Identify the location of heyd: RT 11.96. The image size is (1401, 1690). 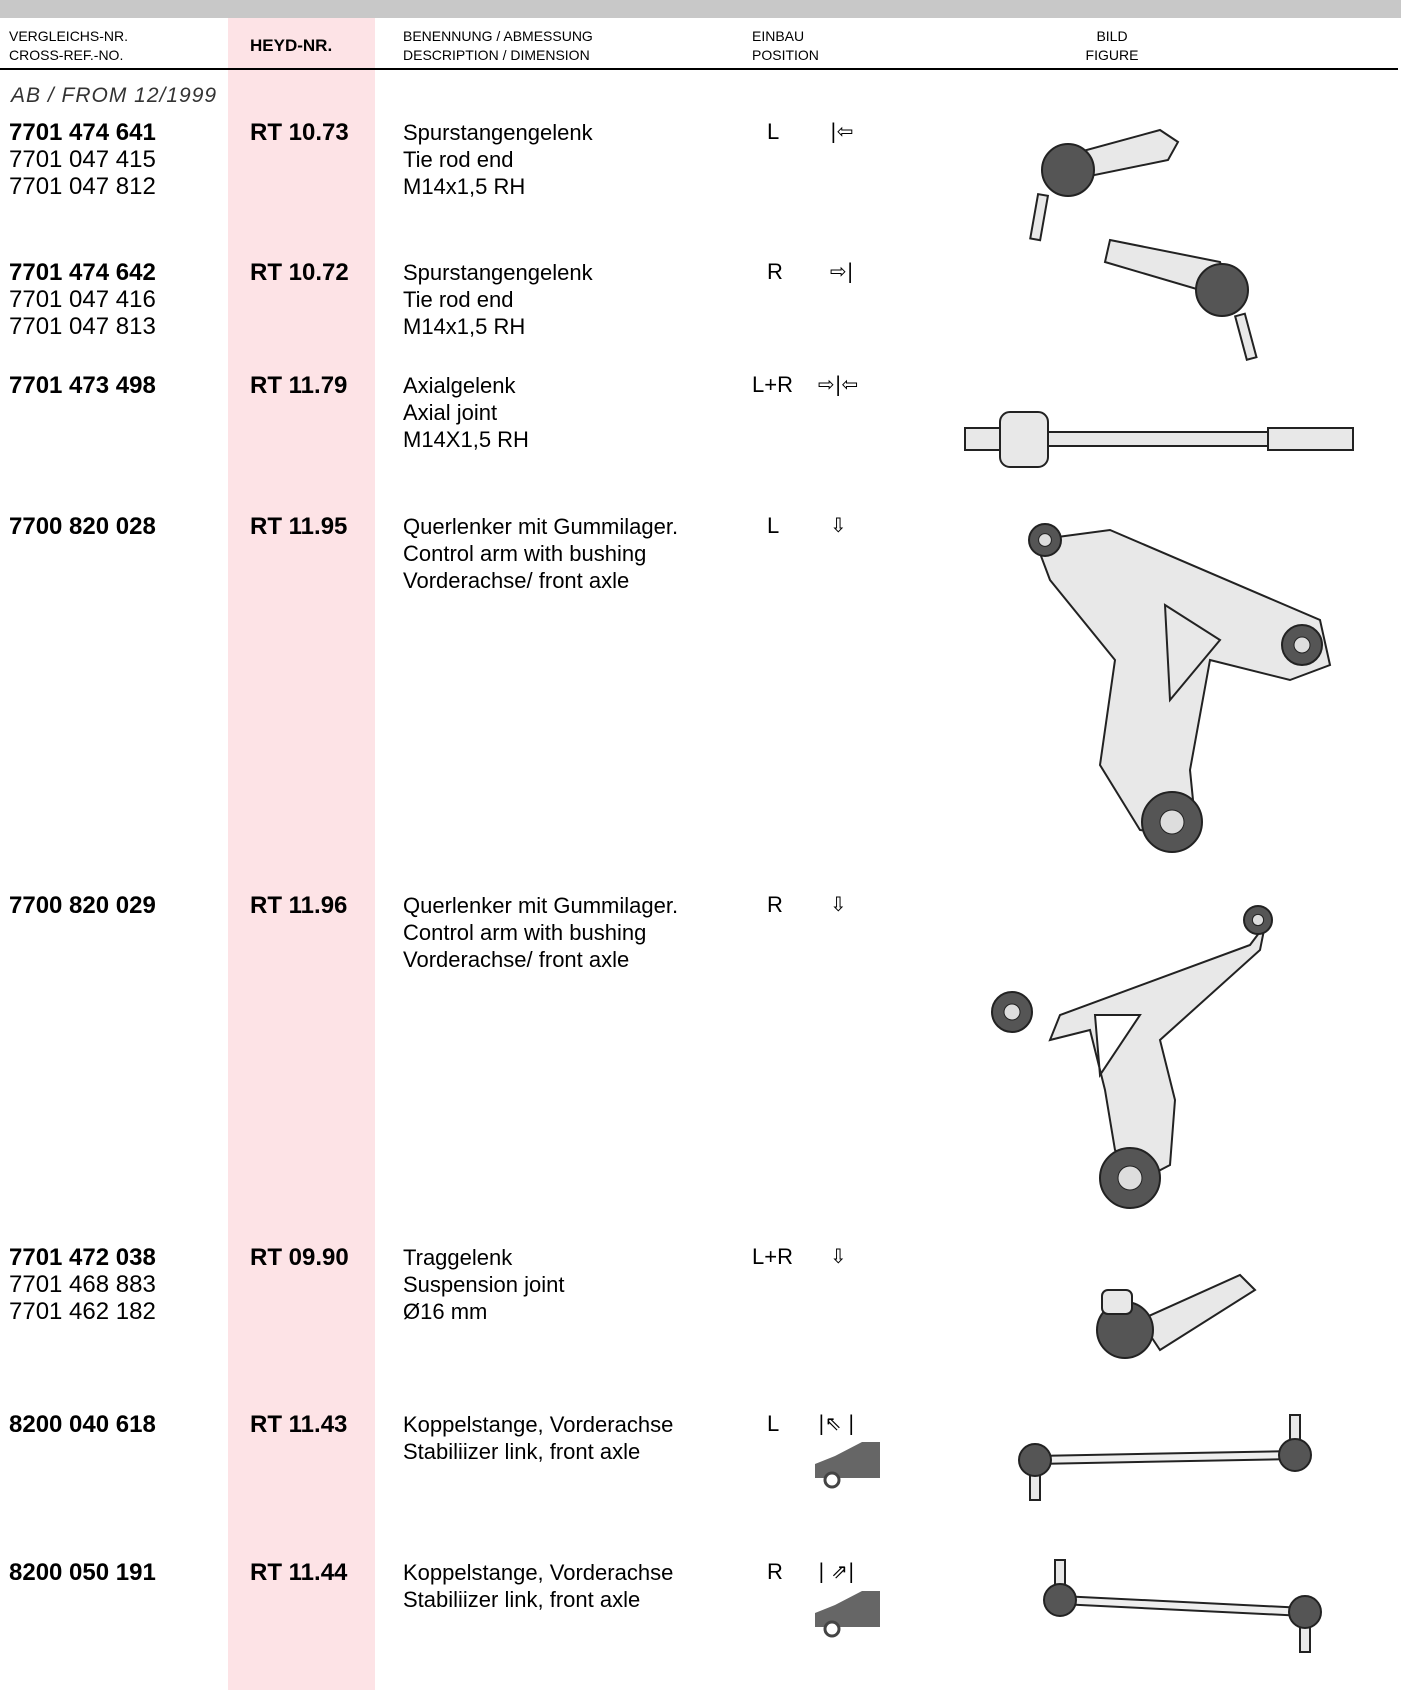
(299, 905).